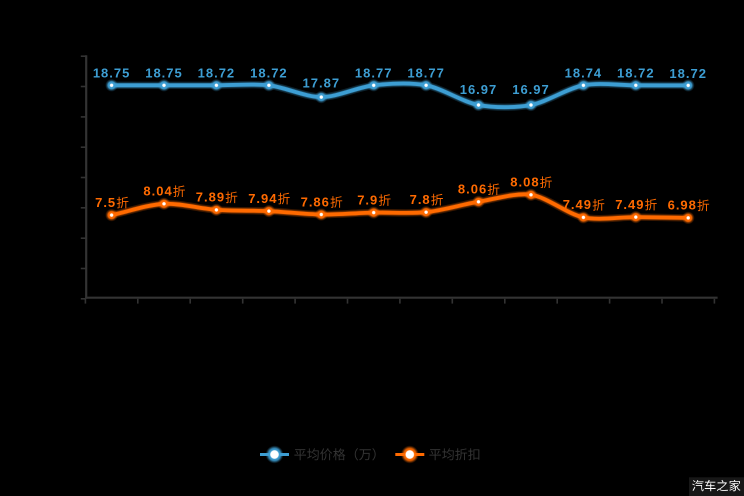 This screenshot has height=496, width=744. I want to click on svg-text: 7.8, so click(420, 199).